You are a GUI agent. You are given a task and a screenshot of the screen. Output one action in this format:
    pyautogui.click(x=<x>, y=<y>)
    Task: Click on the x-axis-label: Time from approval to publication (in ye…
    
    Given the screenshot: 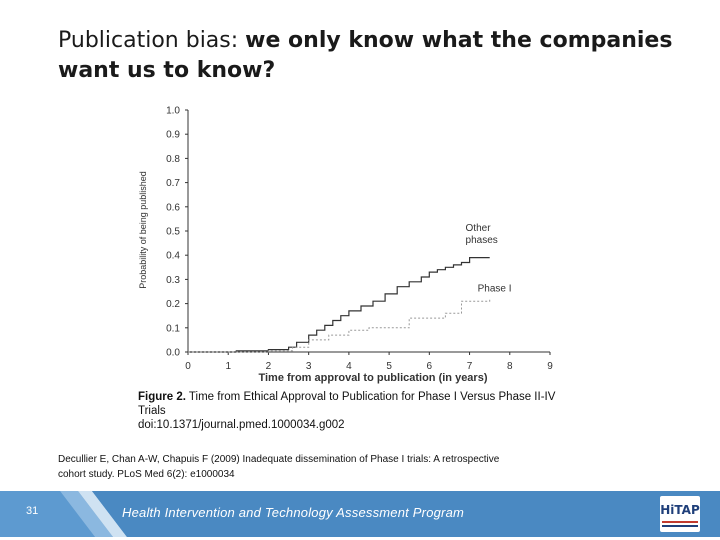 What is the action you would take?
    pyautogui.click(x=372, y=378)
    